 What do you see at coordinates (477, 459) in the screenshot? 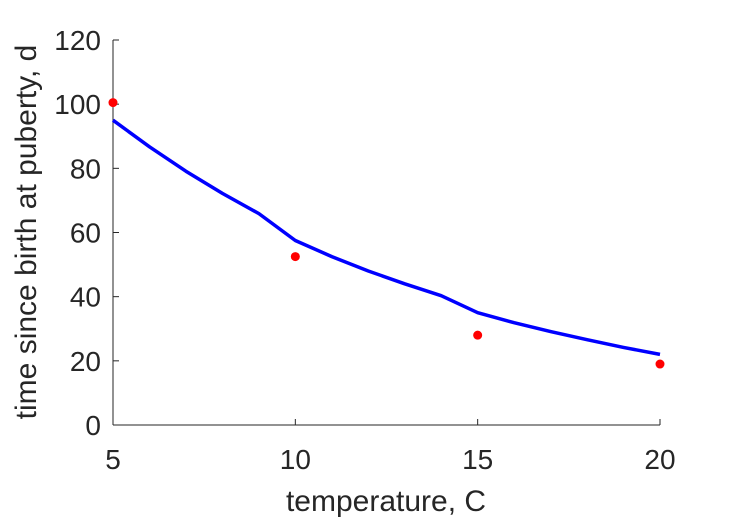
I see `x-tick-label: 15` at bounding box center [477, 459].